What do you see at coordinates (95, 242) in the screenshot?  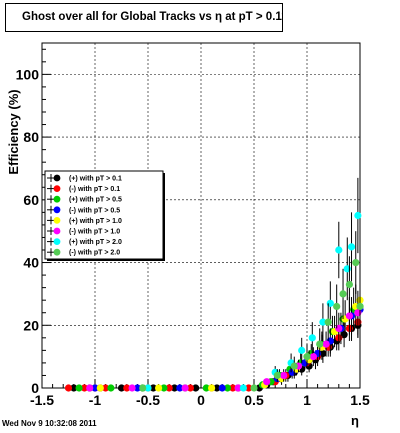 I see `legend-label: (+) with pT > 2.0` at bounding box center [95, 242].